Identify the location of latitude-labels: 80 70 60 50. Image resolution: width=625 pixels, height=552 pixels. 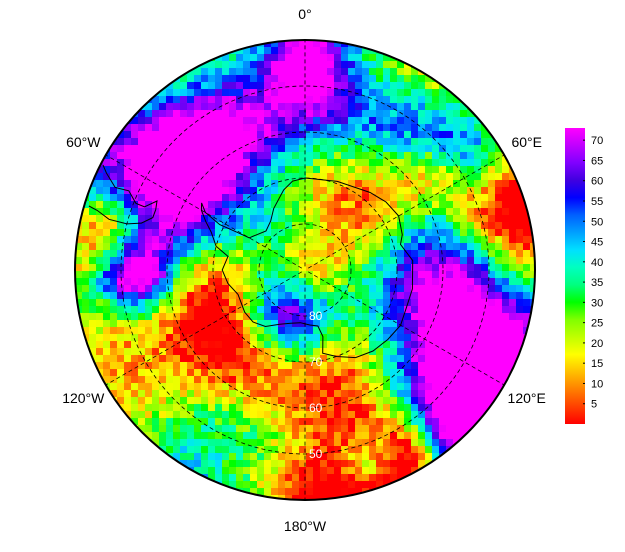
(316, 385).